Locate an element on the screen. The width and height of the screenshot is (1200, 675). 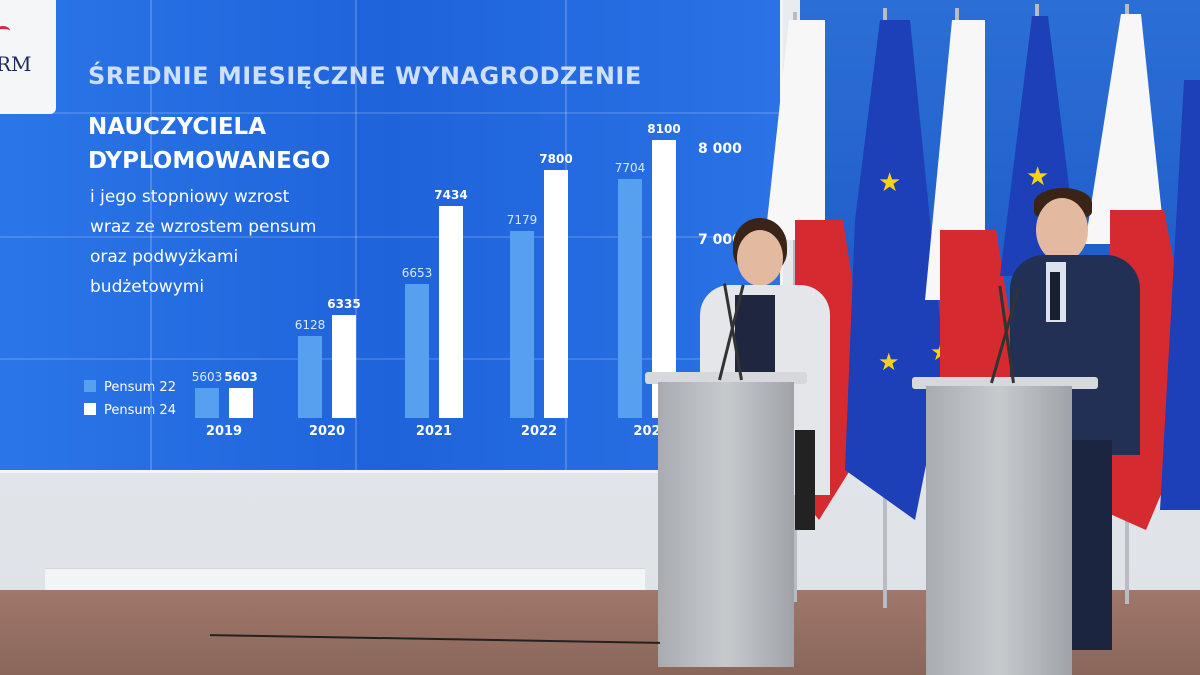
year-label: 2021 is located at coordinates (434, 431).